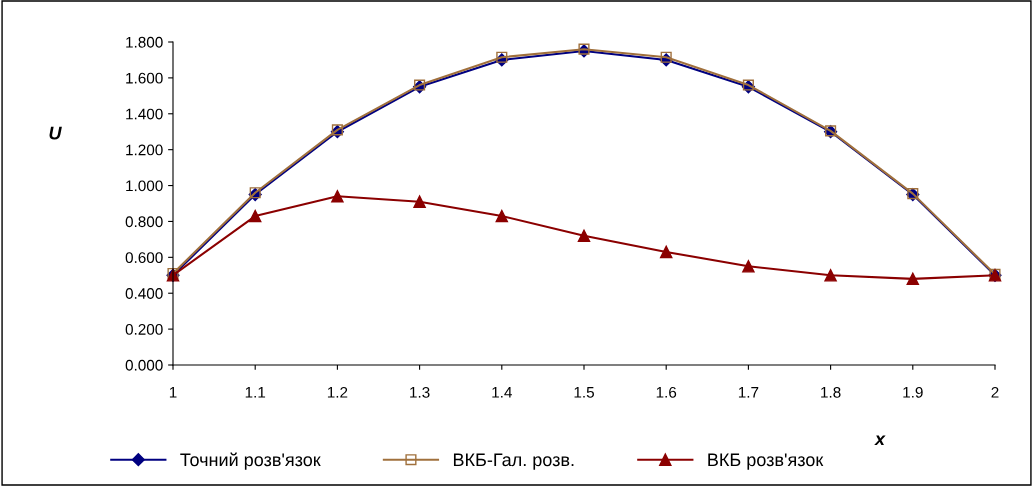  I want to click on x-tick-label: 2, so click(995, 392).